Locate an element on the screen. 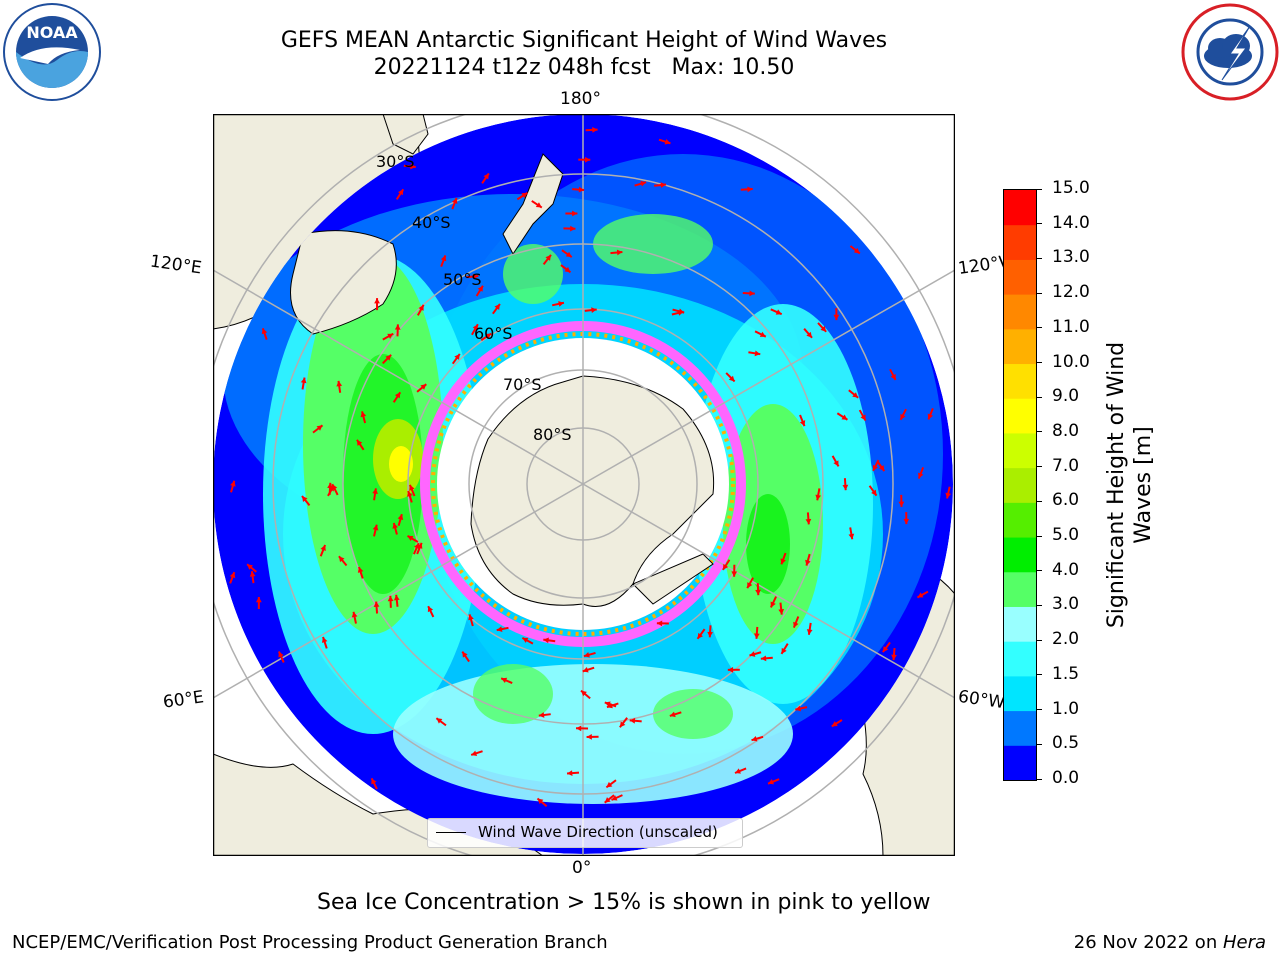 This screenshot has height=960, width=1280. colorbar-swatches is located at coordinates (1020, 485).